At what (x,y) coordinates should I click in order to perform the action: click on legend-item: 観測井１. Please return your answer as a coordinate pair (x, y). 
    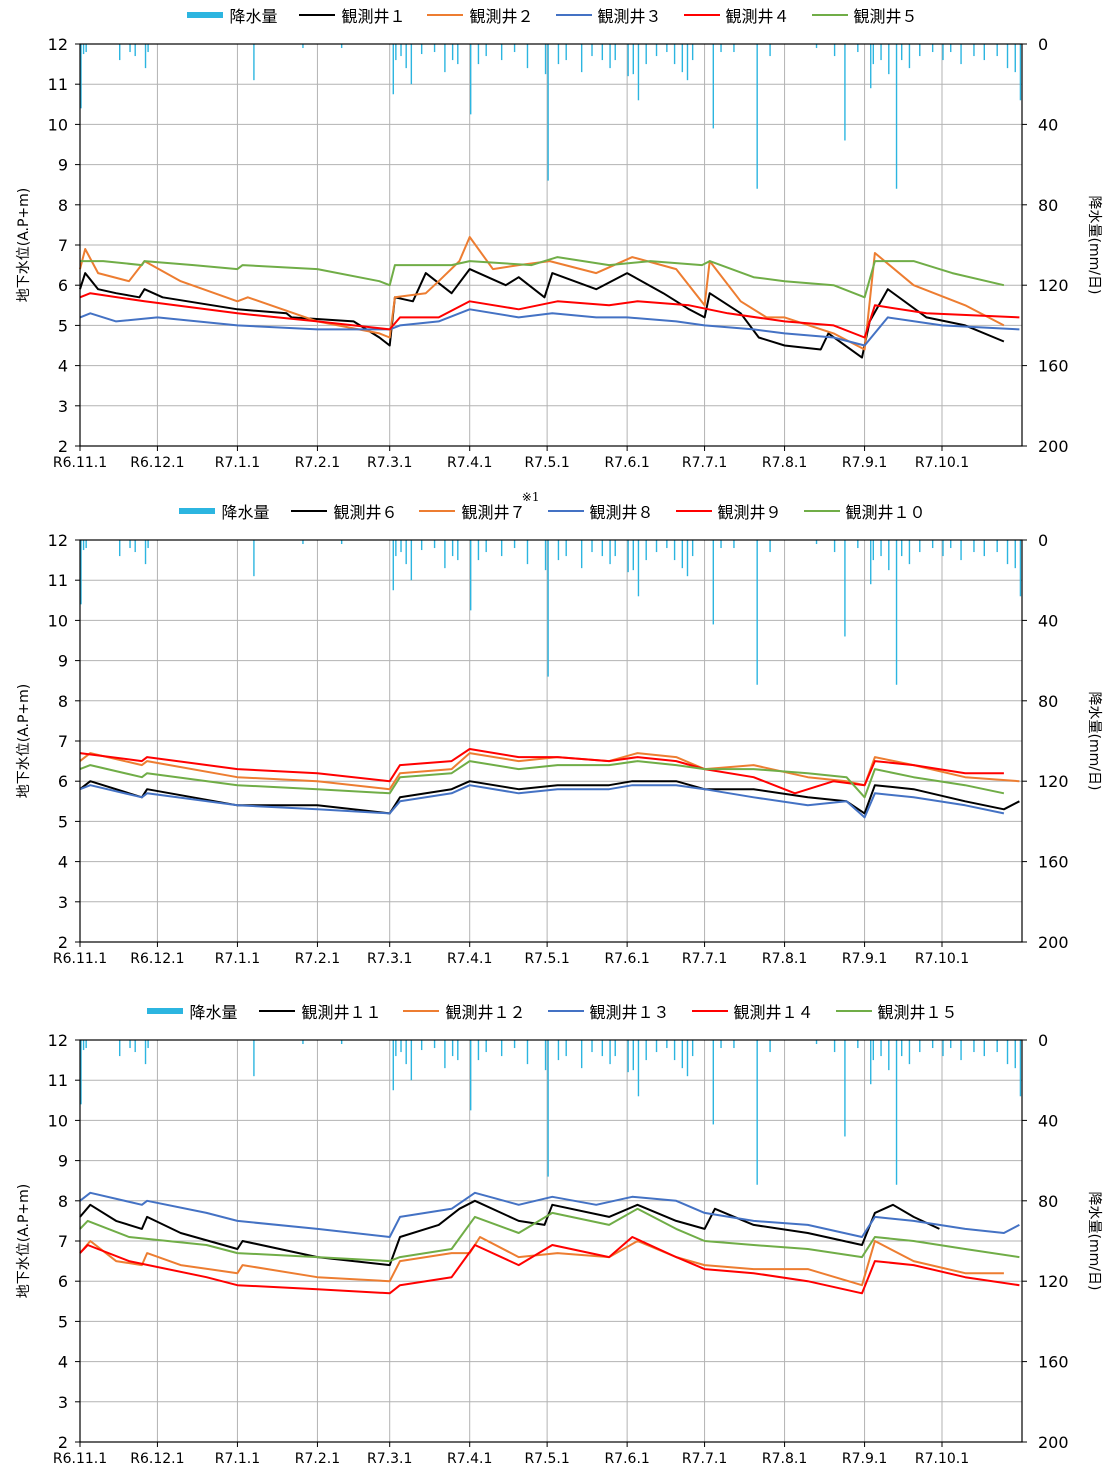
    Looking at the image, I should click on (352, 15).